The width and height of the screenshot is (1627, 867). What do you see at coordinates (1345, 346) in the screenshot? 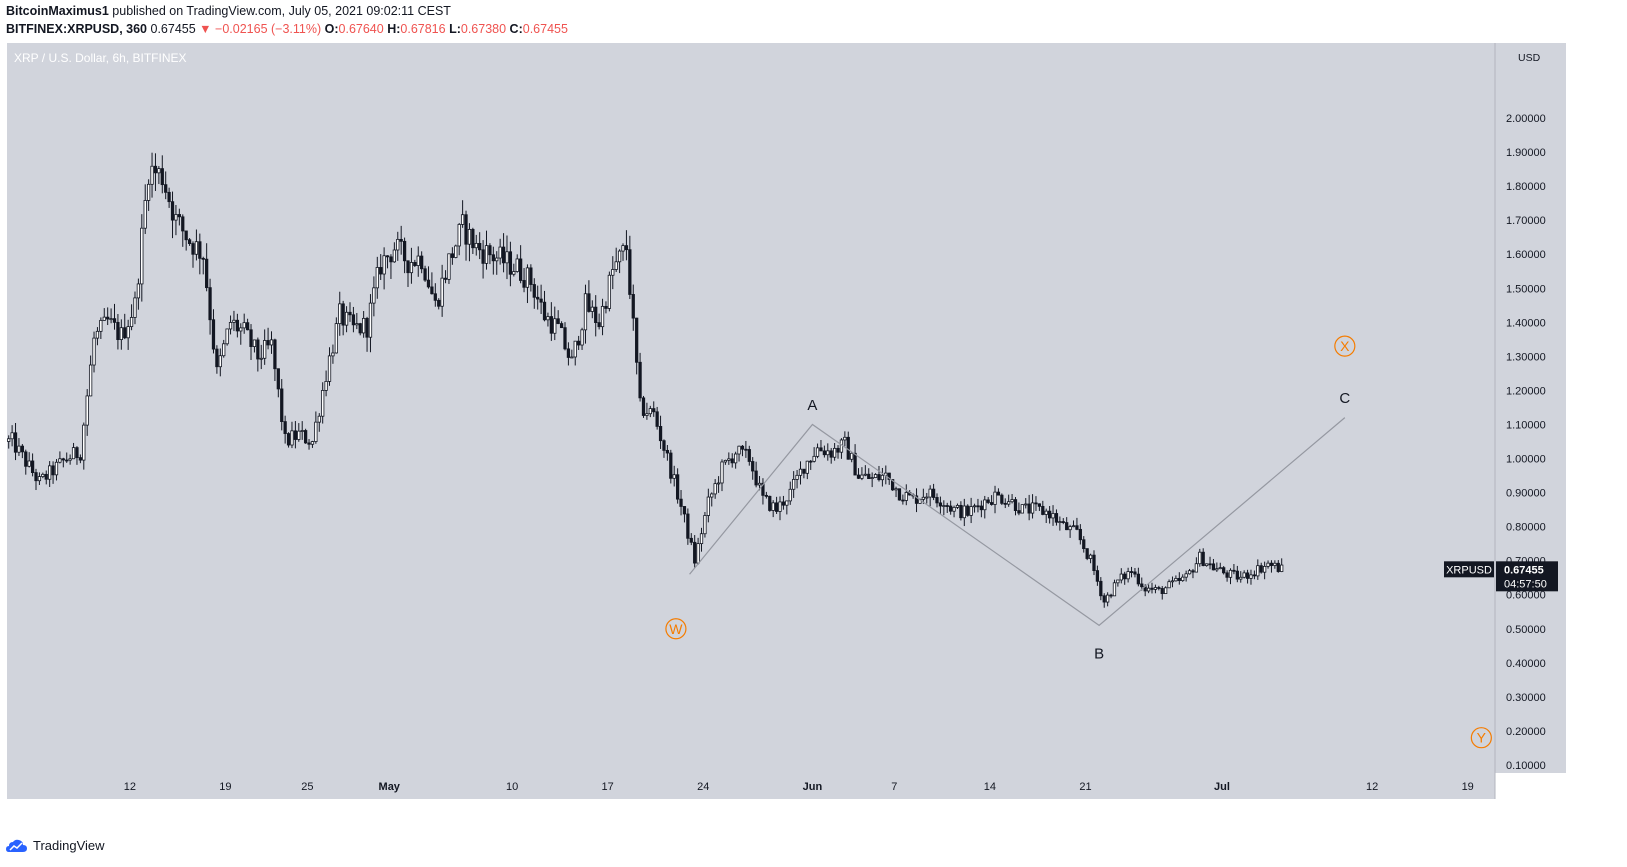
I see `svg-text: X` at bounding box center [1345, 346].